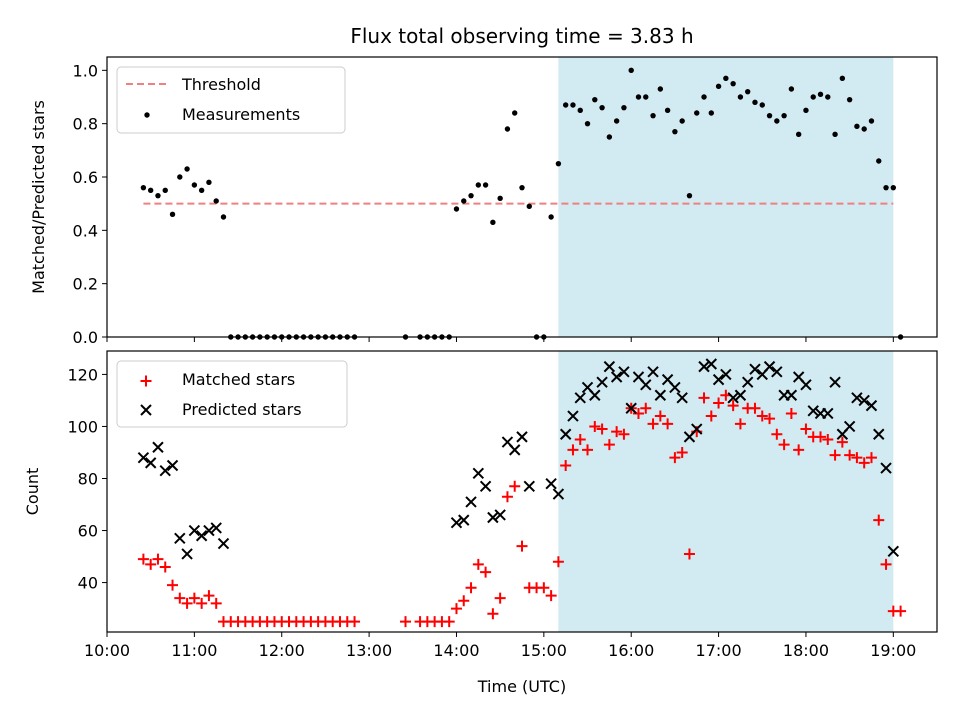 The width and height of the screenshot is (960, 720). What do you see at coordinates (521, 36) in the screenshot?
I see `chart-title: Flux total observing time = 3.83 h` at bounding box center [521, 36].